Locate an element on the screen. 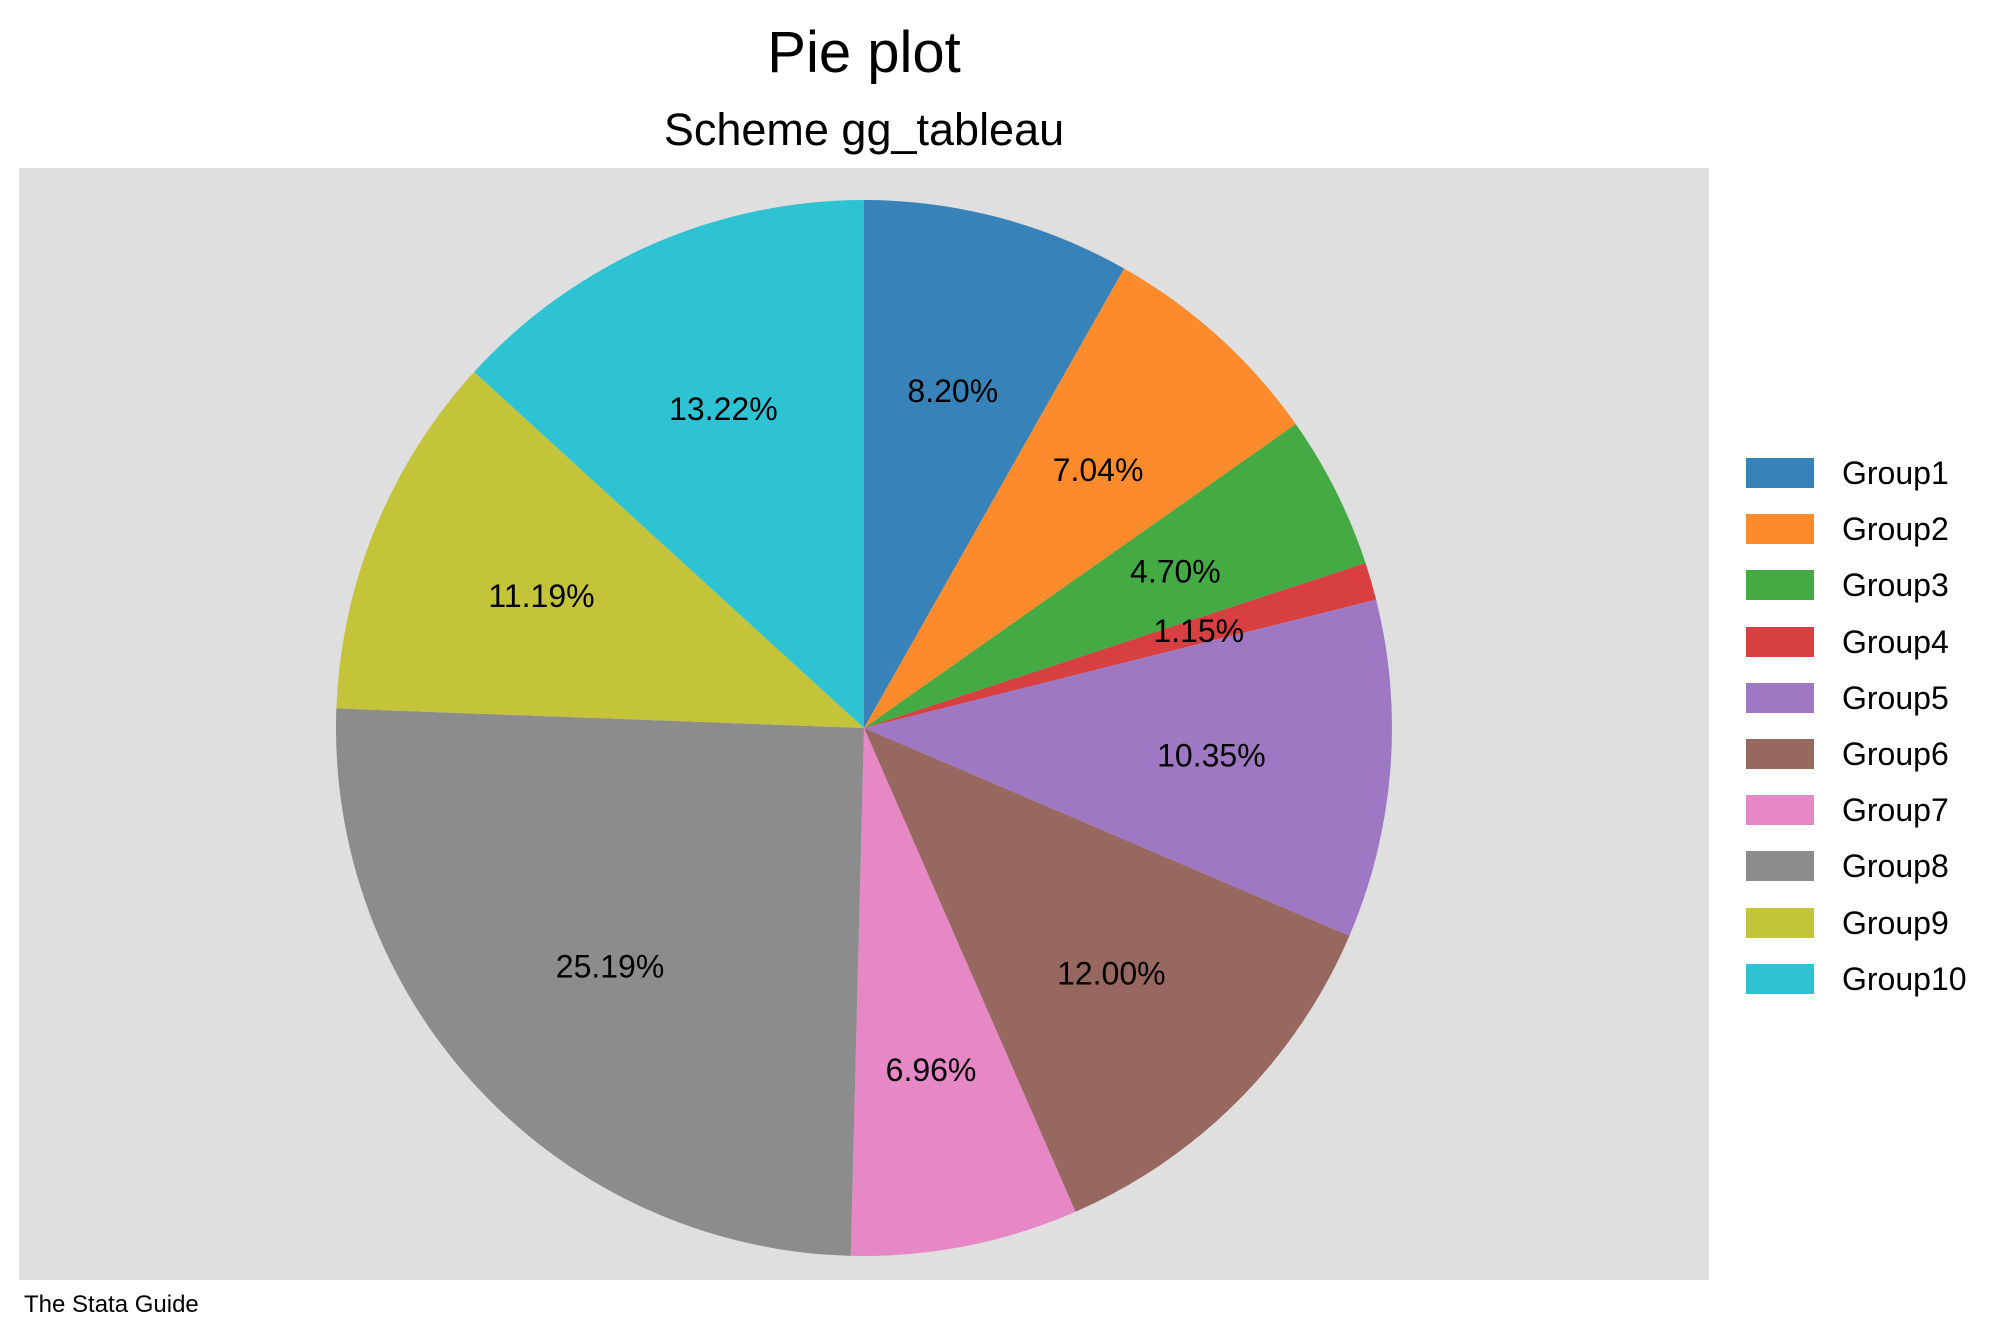  legend-item-group5: Group5 is located at coordinates (1866, 697).